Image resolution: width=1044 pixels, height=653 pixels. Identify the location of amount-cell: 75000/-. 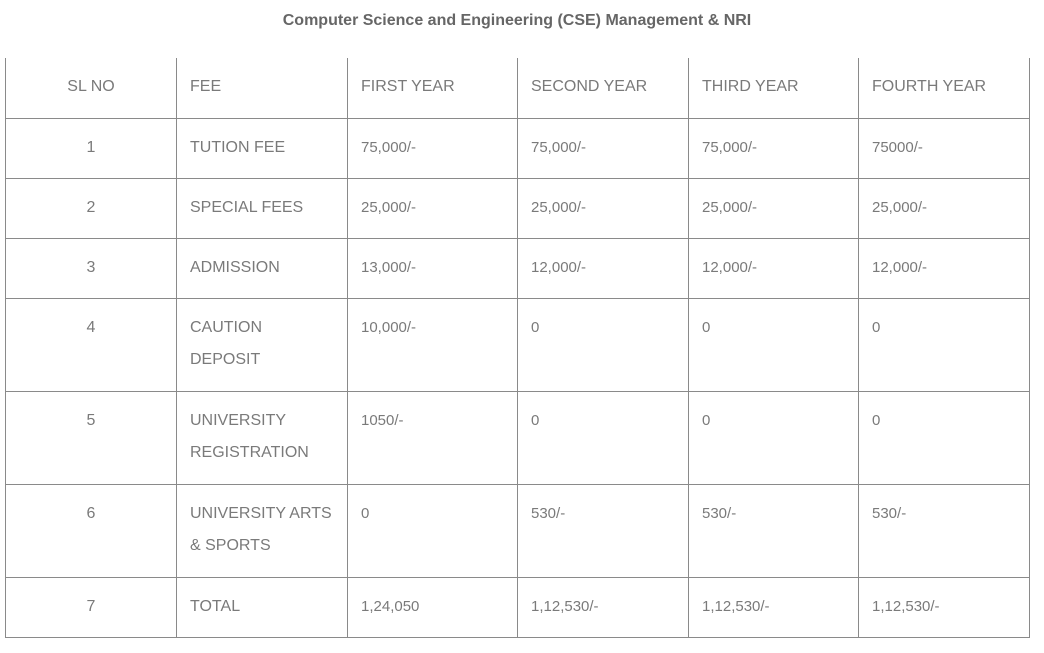
(944, 148).